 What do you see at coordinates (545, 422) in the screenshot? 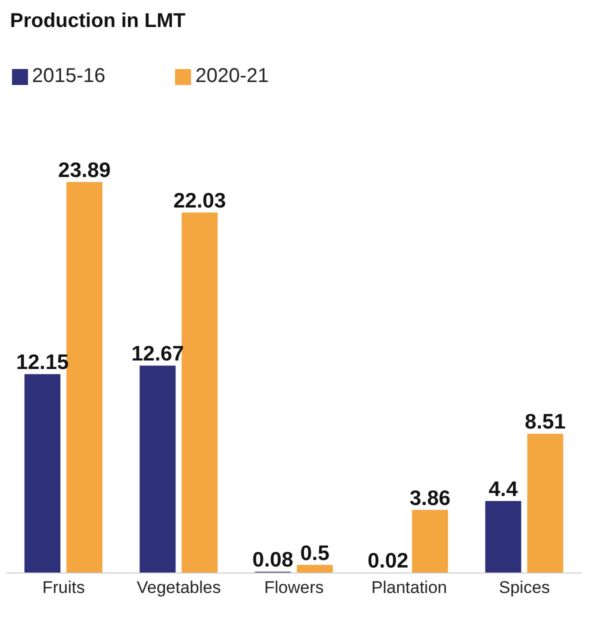
I see `data-label: 8.51` at bounding box center [545, 422].